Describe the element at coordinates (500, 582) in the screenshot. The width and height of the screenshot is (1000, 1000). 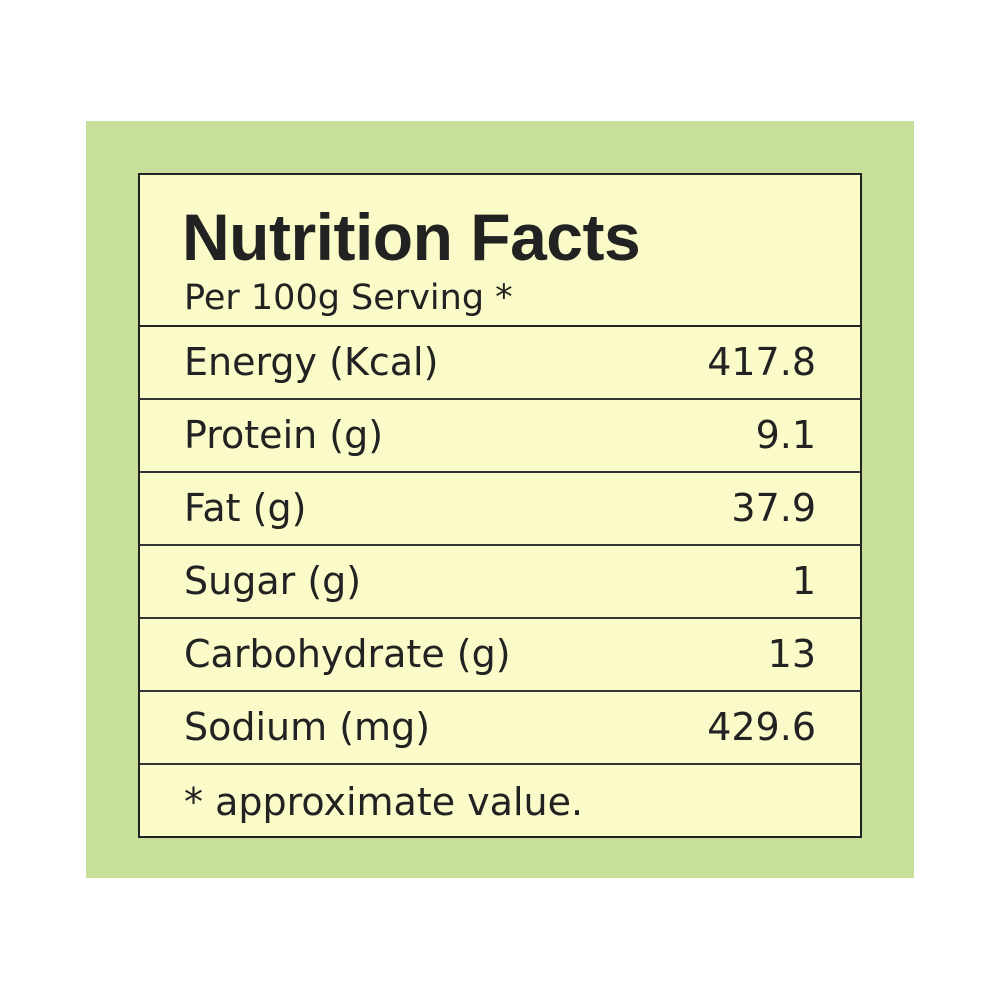
I see `nutrient-row-sugar: Sugar (g) 1` at that location.